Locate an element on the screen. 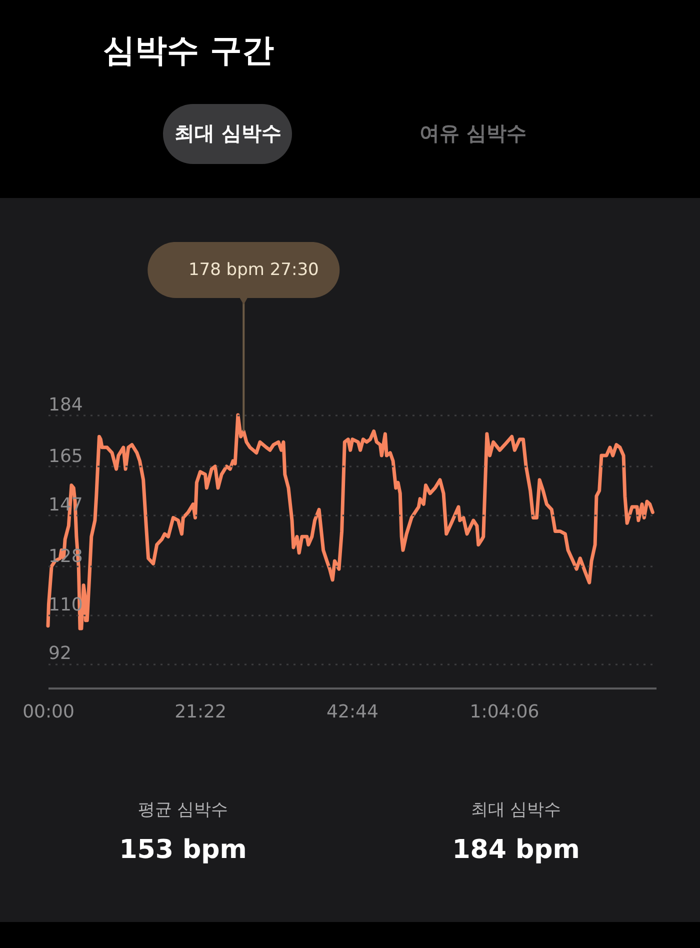 The image size is (700, 948). text: 여유 심박수 is located at coordinates (473, 133).